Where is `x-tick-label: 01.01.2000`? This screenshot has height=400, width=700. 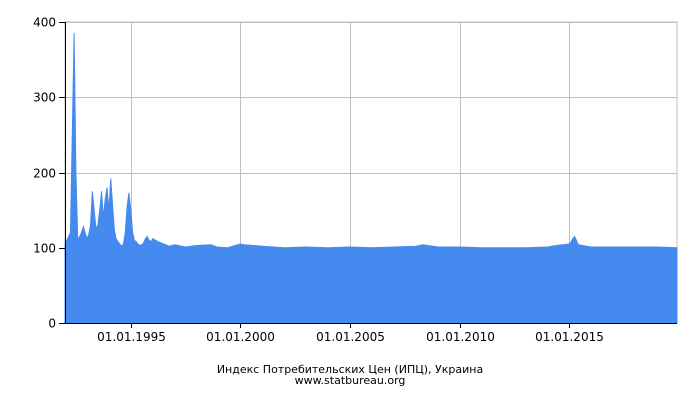 x-tick-label: 01.01.2000 is located at coordinates (240, 337).